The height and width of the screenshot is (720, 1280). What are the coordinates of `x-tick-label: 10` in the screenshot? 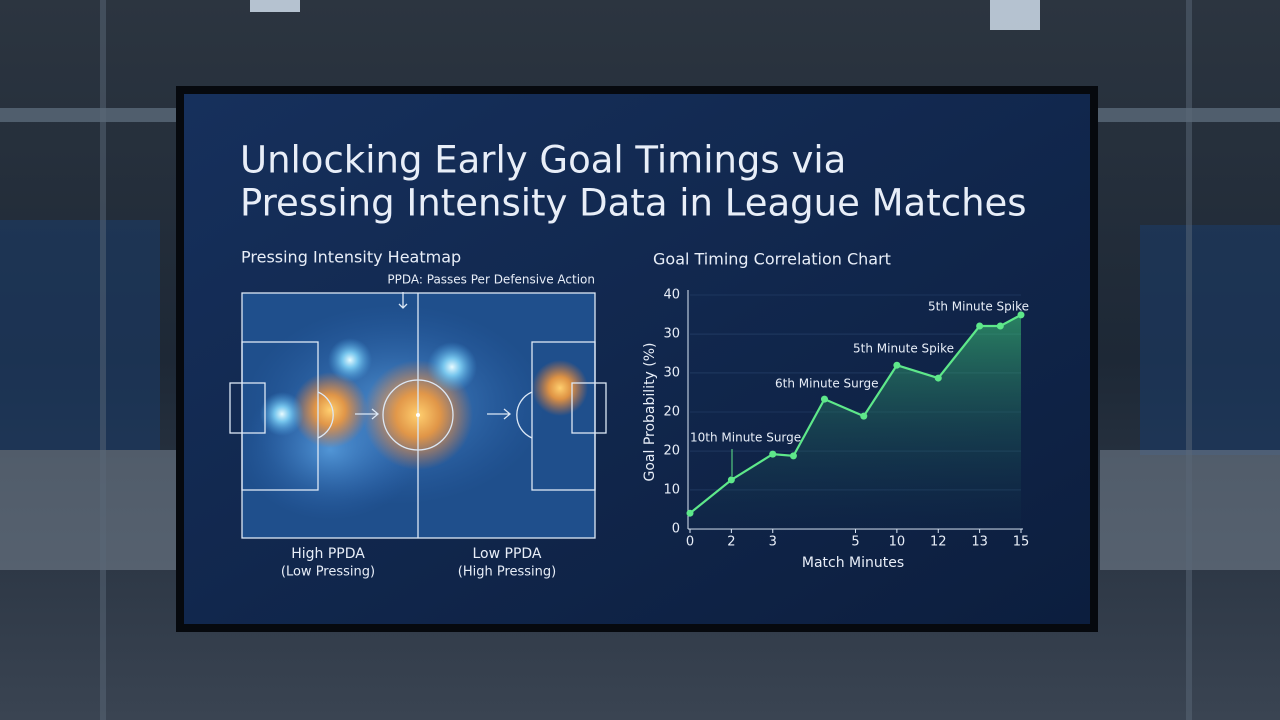 It's located at (897, 542).